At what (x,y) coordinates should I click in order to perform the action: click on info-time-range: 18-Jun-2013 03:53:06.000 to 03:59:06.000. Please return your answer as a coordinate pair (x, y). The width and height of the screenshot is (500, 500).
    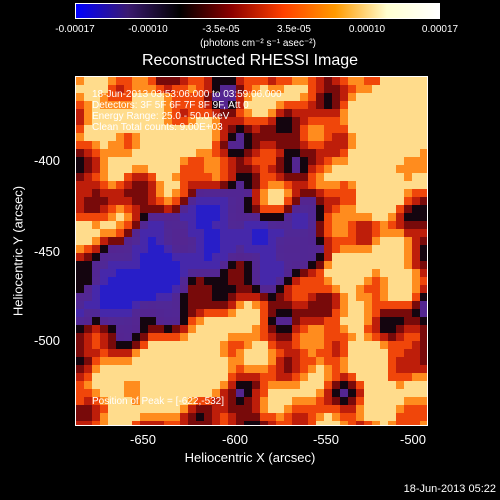
    Looking at the image, I should click on (187, 94).